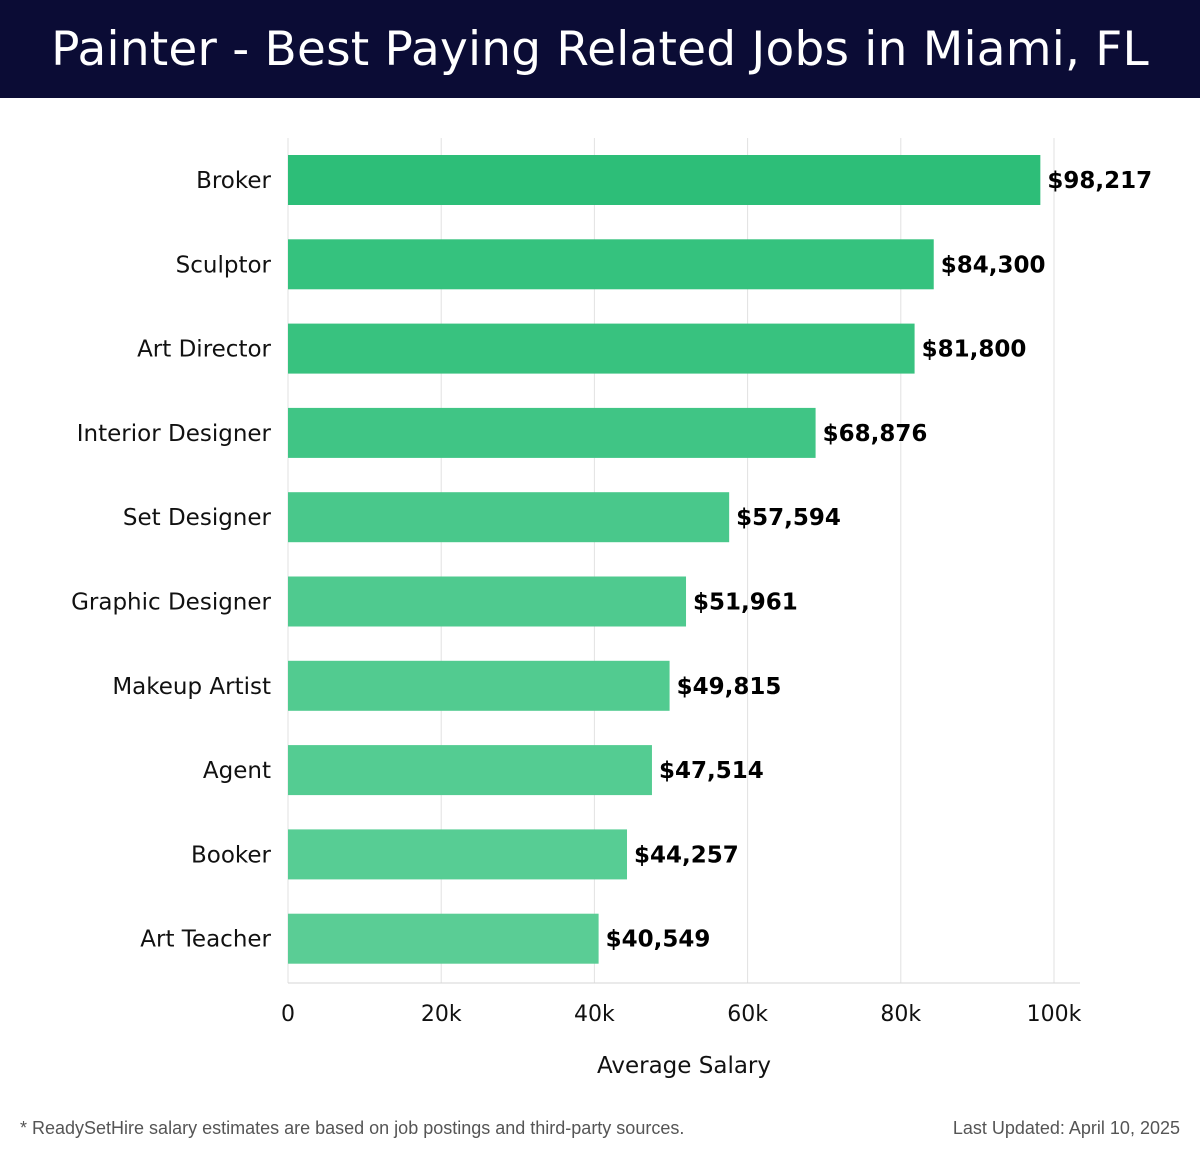 The image size is (1200, 1158). What do you see at coordinates (1066, 1128) in the screenshot?
I see `last-updated: Last Updated: April 10, 2025` at bounding box center [1066, 1128].